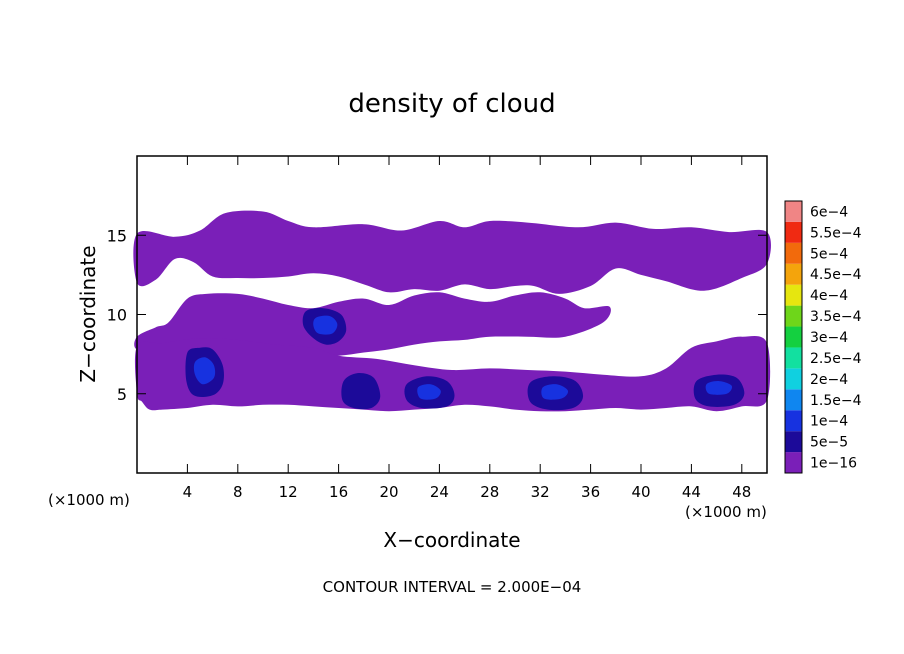 The height and width of the screenshot is (654, 904). What do you see at coordinates (489, 492) in the screenshot?
I see `x-tick-label: 28` at bounding box center [489, 492].